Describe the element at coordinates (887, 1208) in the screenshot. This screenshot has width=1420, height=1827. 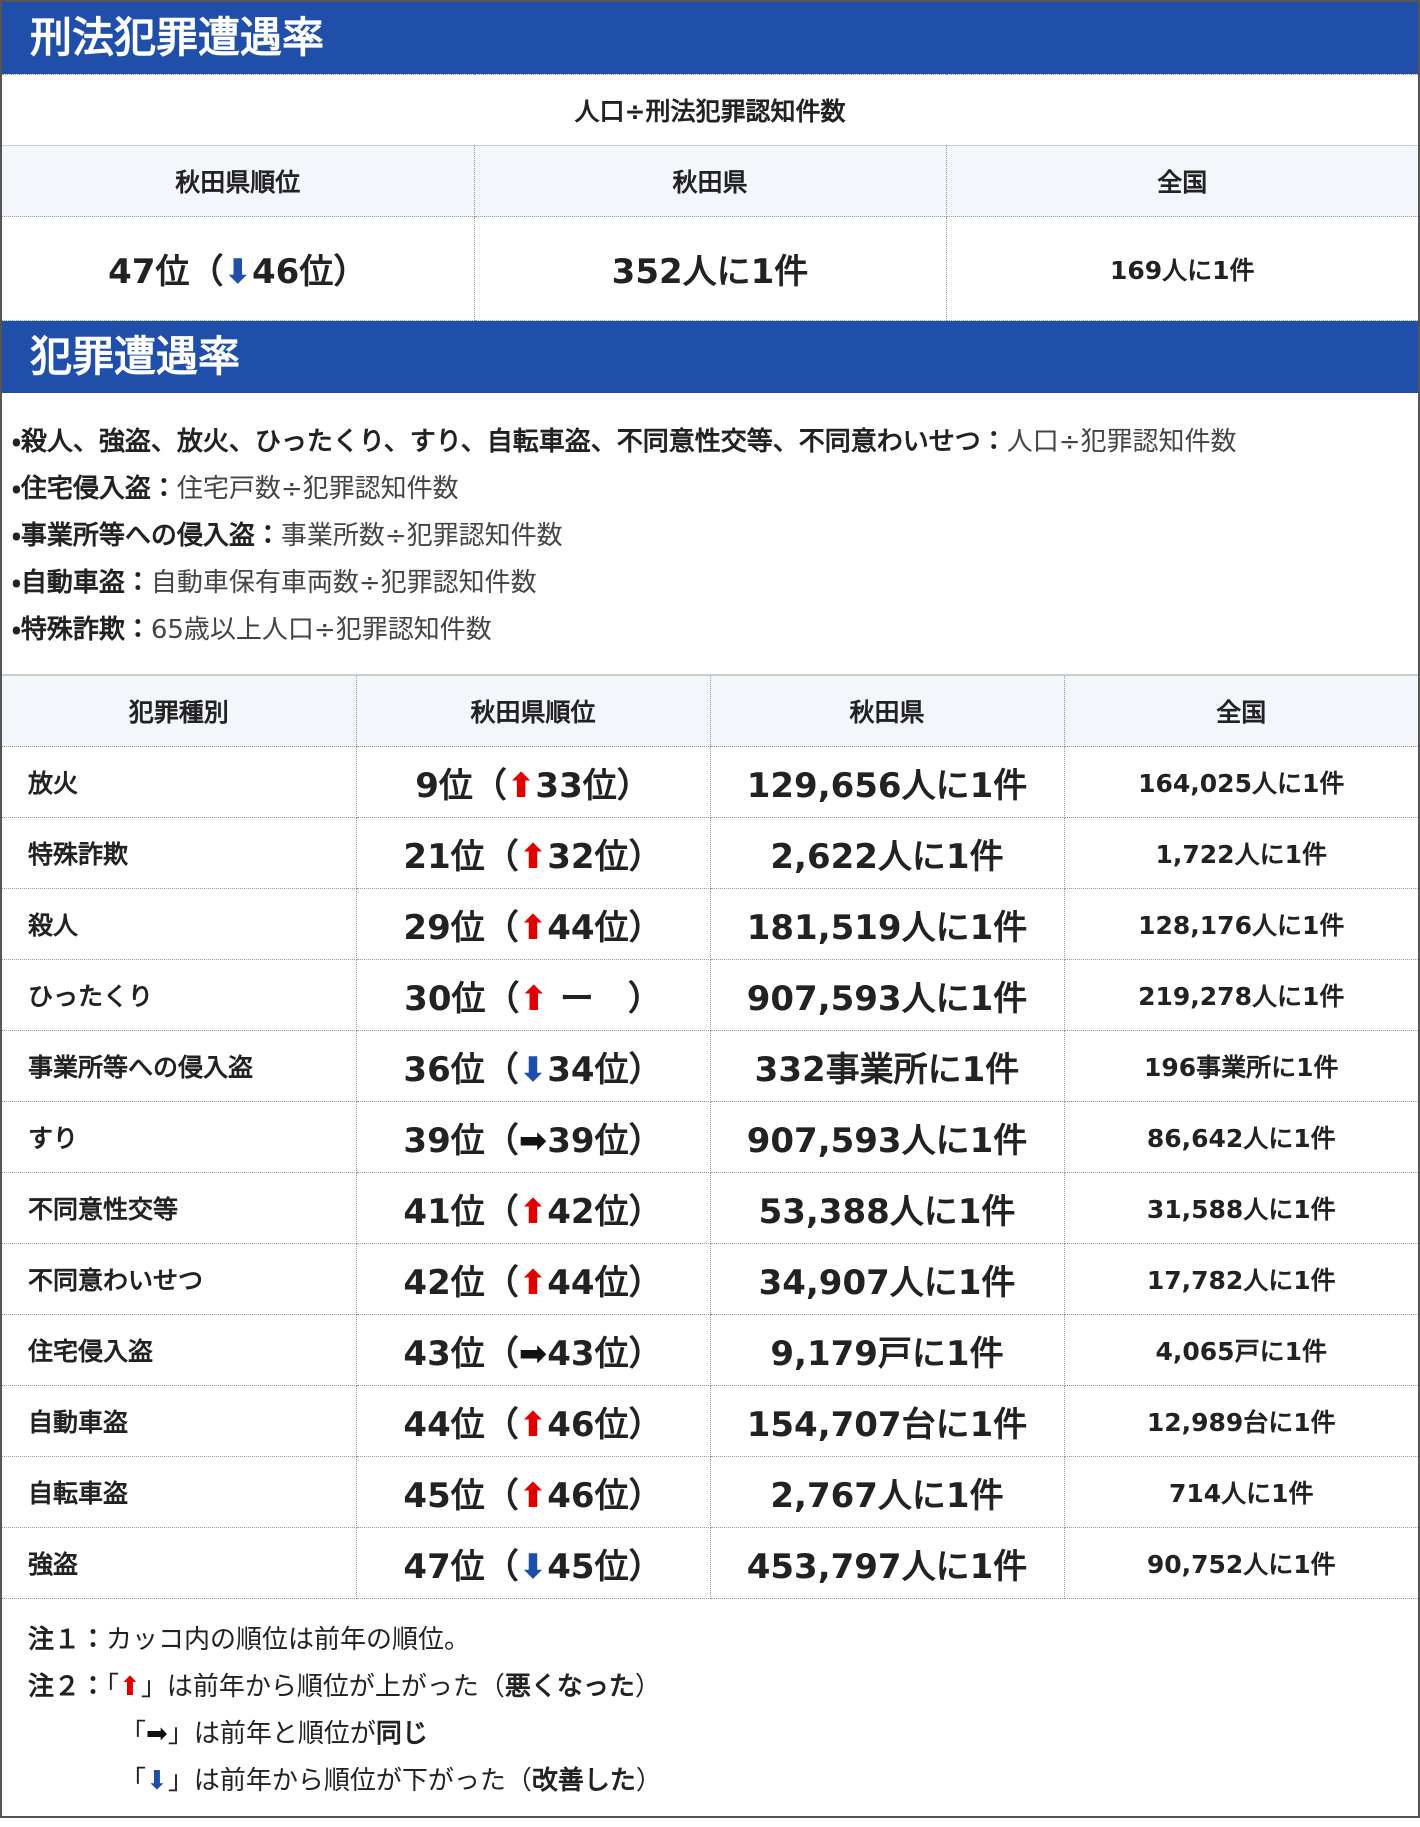
I see `prefecture-value: 53,388人に1件` at that location.